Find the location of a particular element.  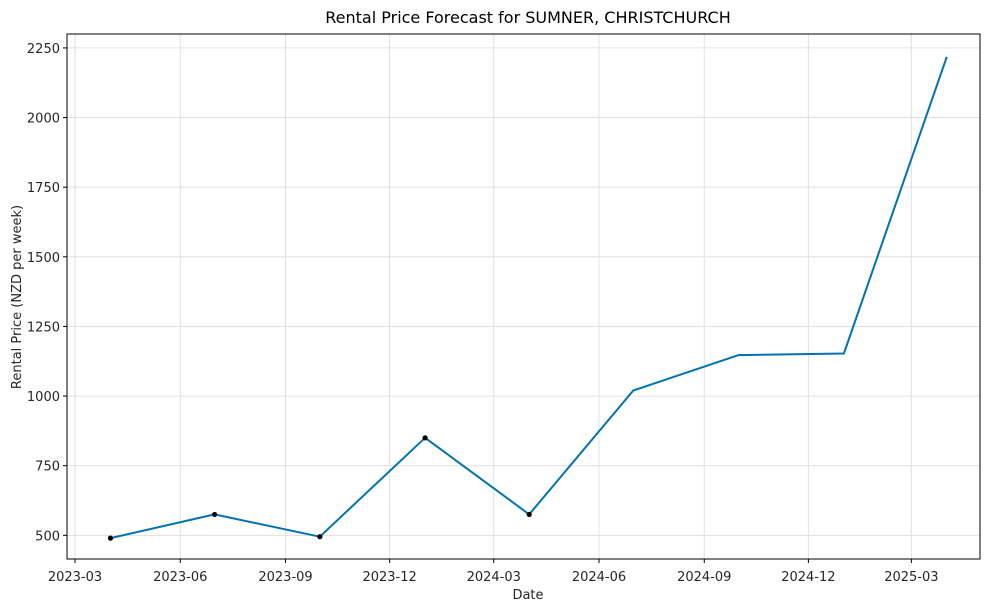

x-tick-label: 2023-09 is located at coordinates (285, 577).